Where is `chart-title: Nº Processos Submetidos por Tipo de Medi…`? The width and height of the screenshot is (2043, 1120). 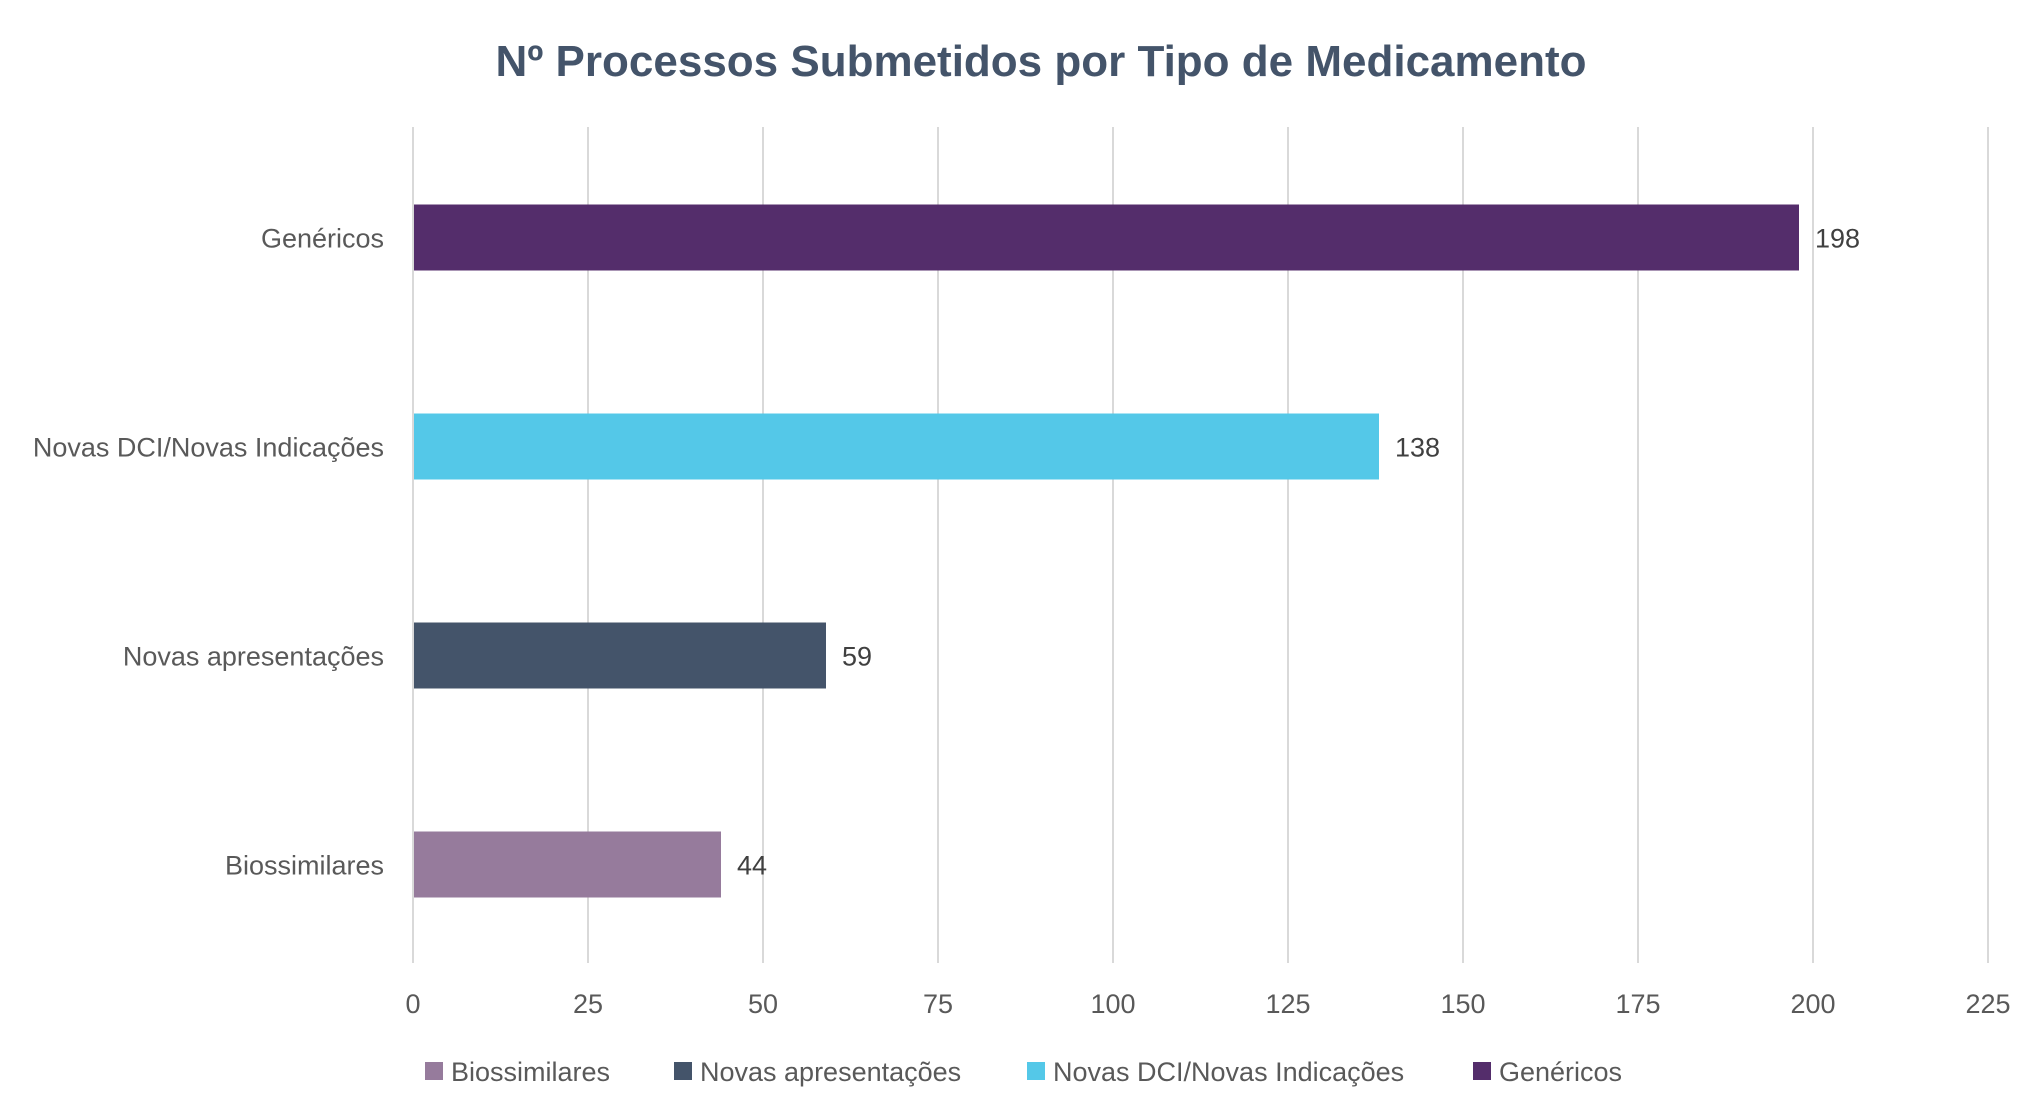 chart-title: Nº Processos Submetidos por Tipo de Medi… is located at coordinates (1040, 61).